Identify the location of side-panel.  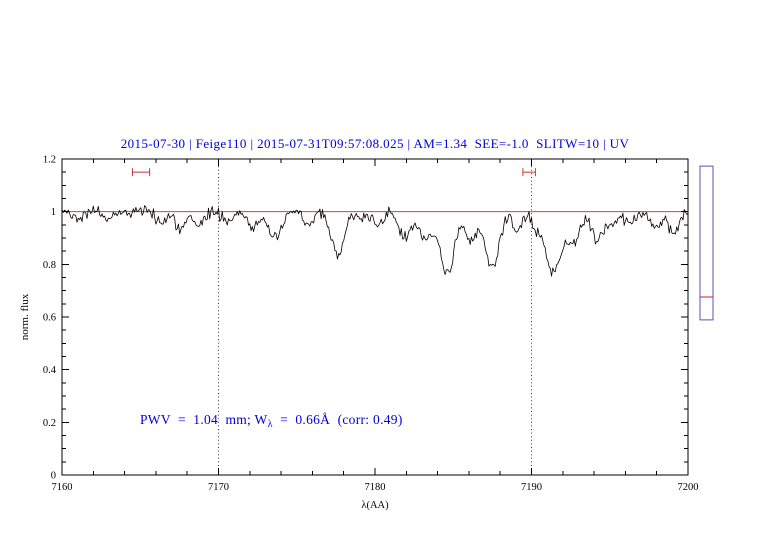
(706, 243).